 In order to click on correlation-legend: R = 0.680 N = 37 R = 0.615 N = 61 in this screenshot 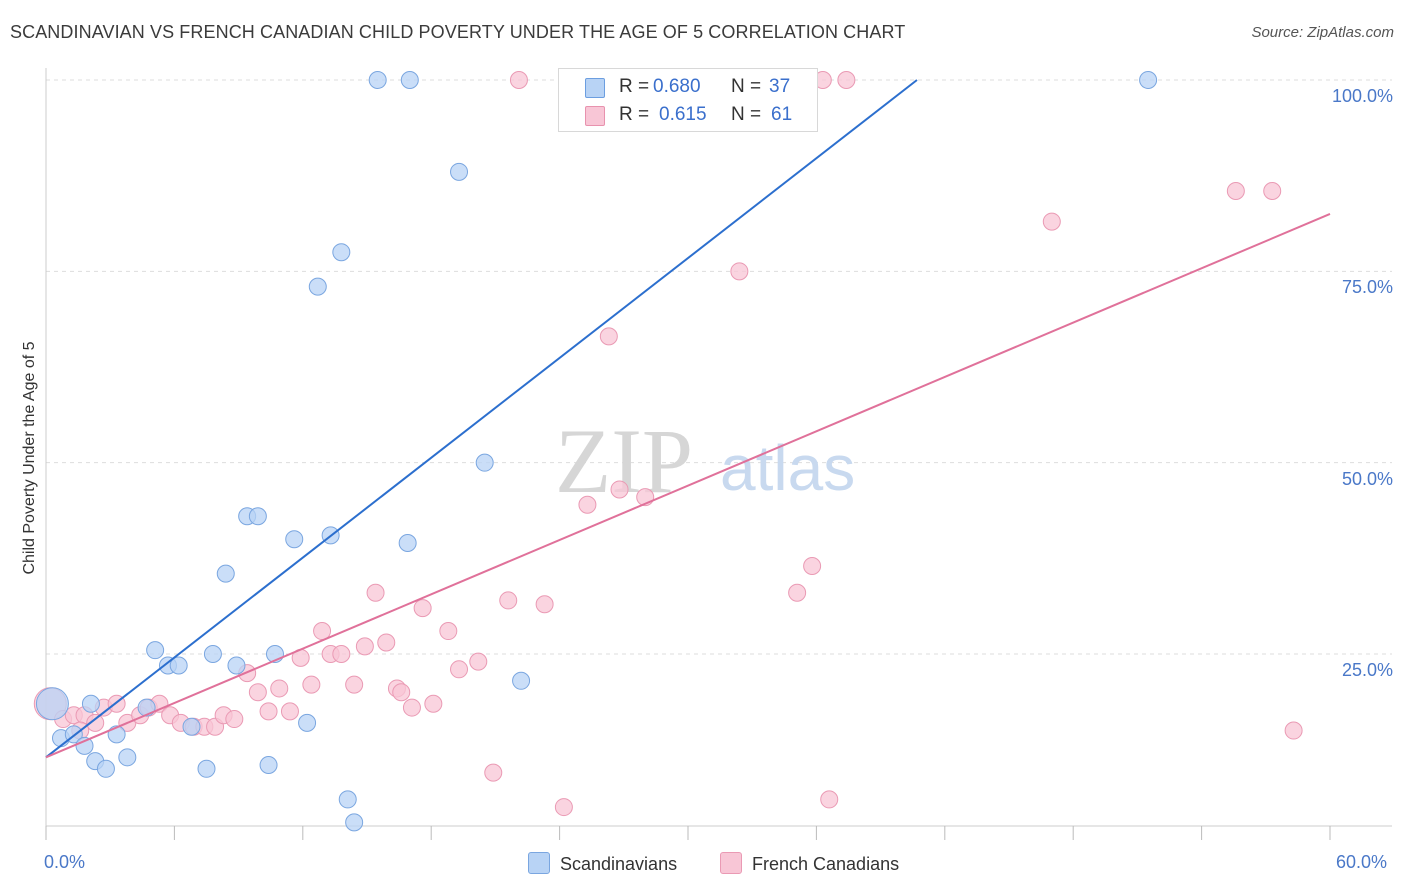, I will do `click(688, 100)`.